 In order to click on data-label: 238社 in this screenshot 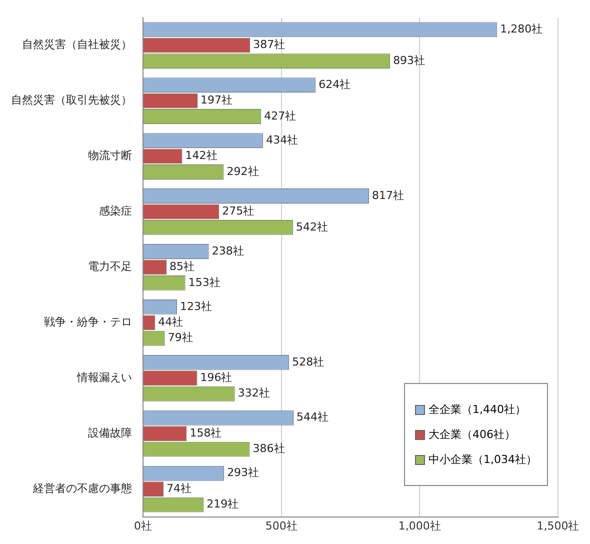, I will do `click(228, 251)`.